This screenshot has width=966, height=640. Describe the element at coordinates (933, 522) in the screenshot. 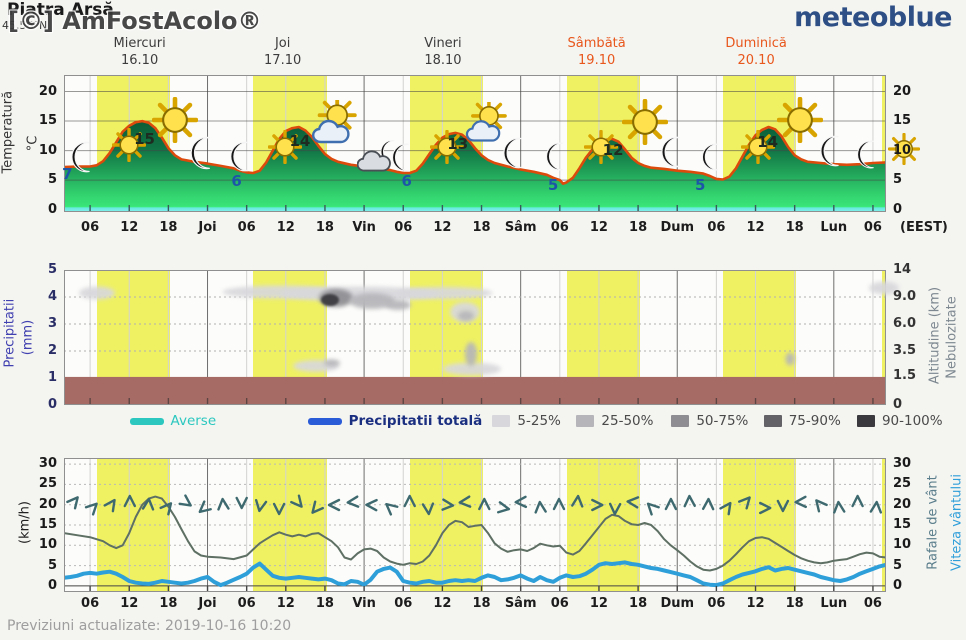

I see `gust-axis-title: Rafale de vânt` at that location.